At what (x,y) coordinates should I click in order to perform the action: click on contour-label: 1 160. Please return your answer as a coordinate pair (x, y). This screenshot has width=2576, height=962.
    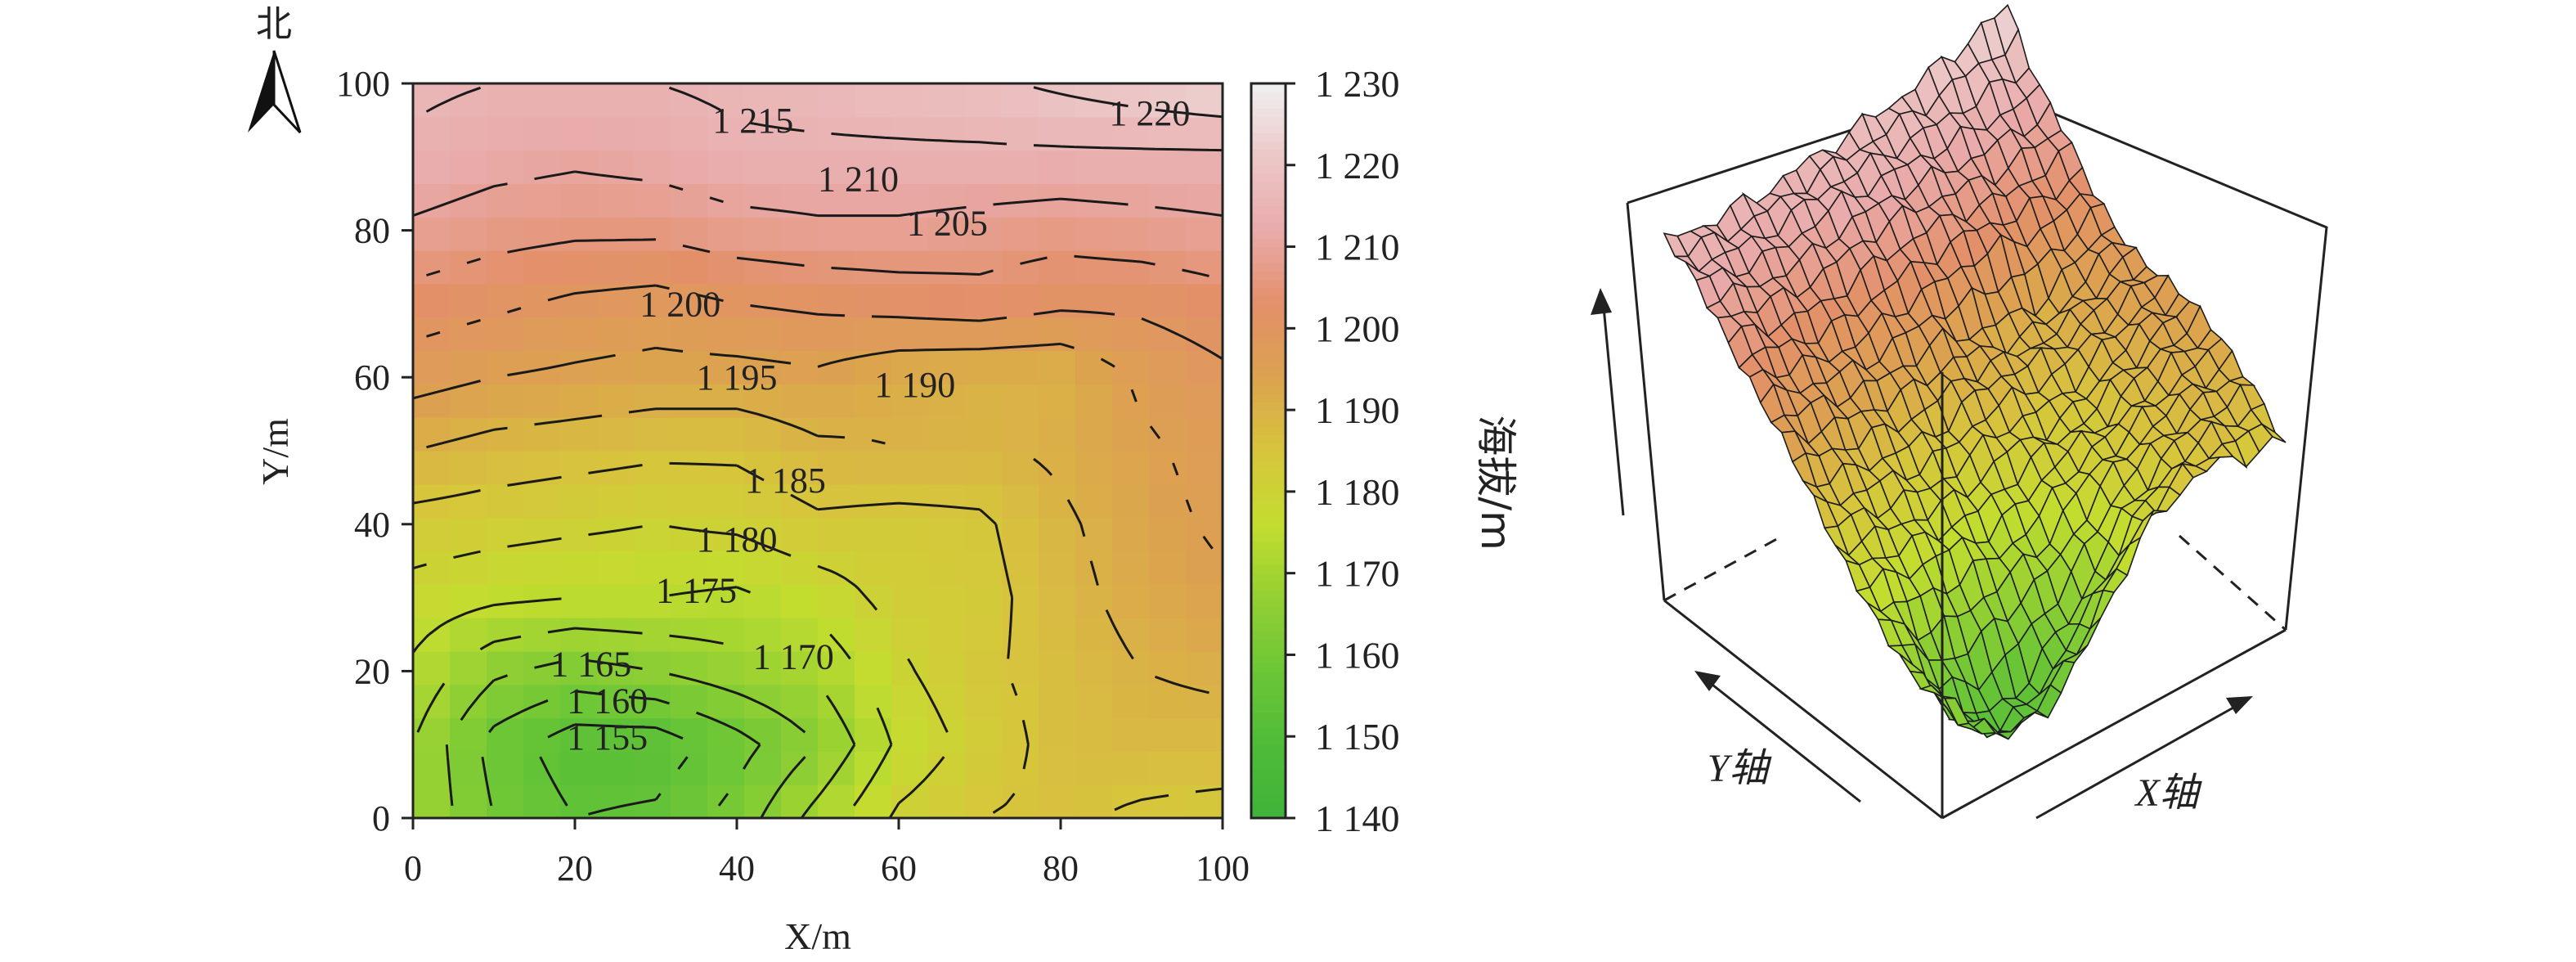
    Looking at the image, I should click on (608, 701).